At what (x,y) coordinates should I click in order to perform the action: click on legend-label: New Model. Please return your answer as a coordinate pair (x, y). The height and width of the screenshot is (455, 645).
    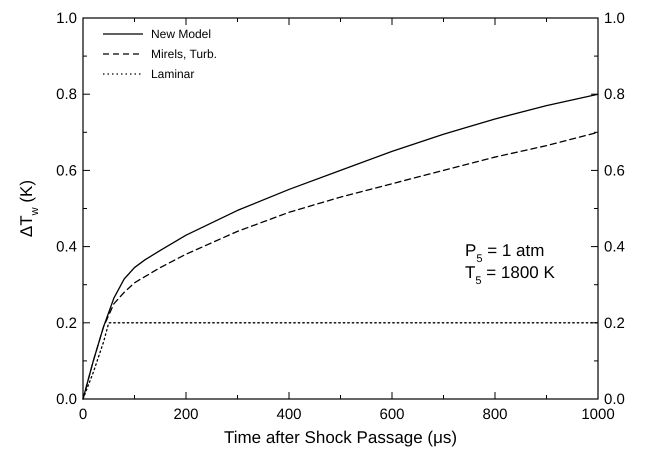
    Looking at the image, I should click on (181, 34).